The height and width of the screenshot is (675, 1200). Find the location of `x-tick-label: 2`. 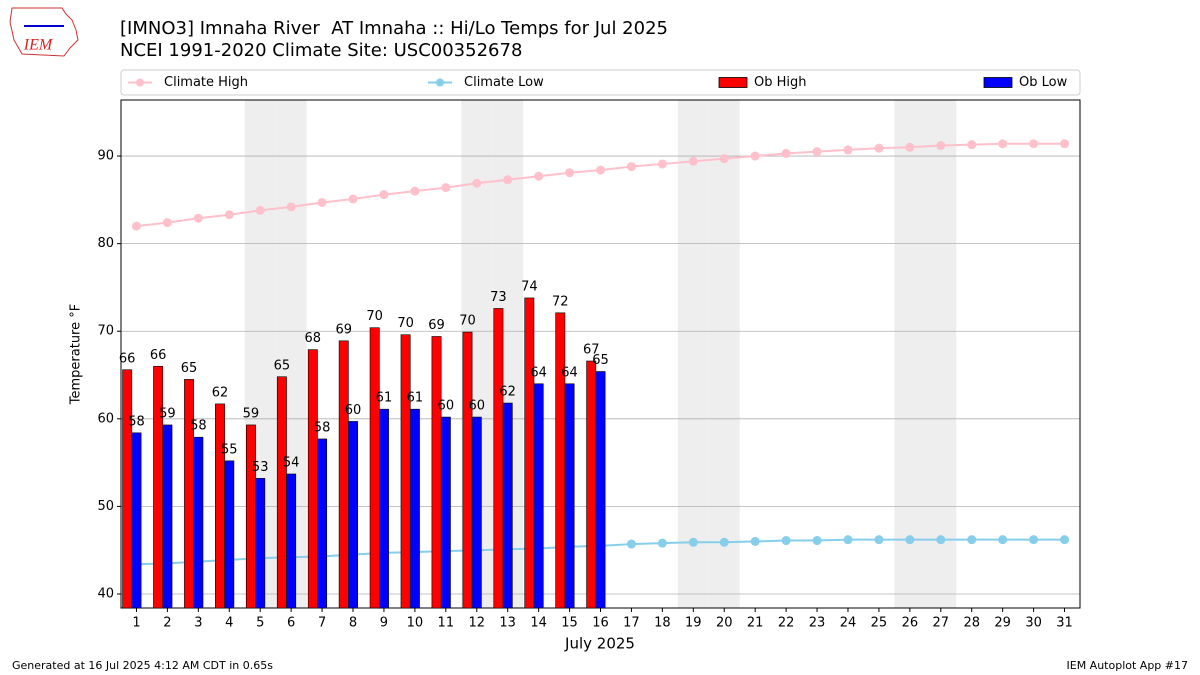

x-tick-label: 2 is located at coordinates (167, 623).